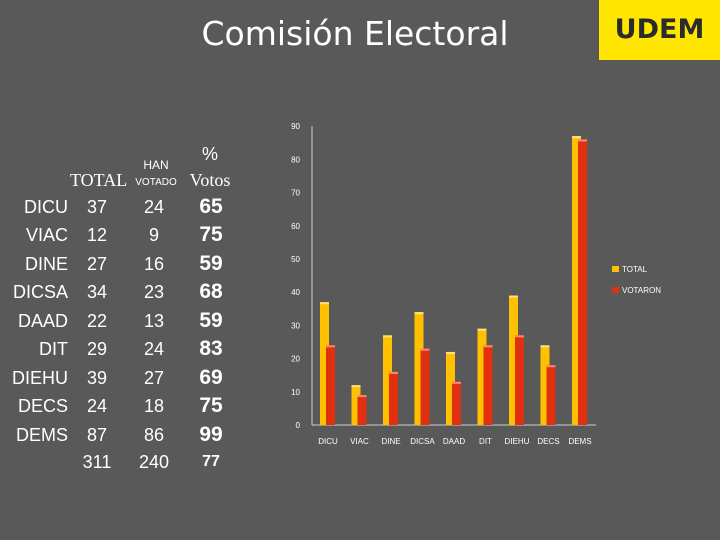  What do you see at coordinates (517, 441) in the screenshot?
I see `x-tick-label: DIEHU` at bounding box center [517, 441].